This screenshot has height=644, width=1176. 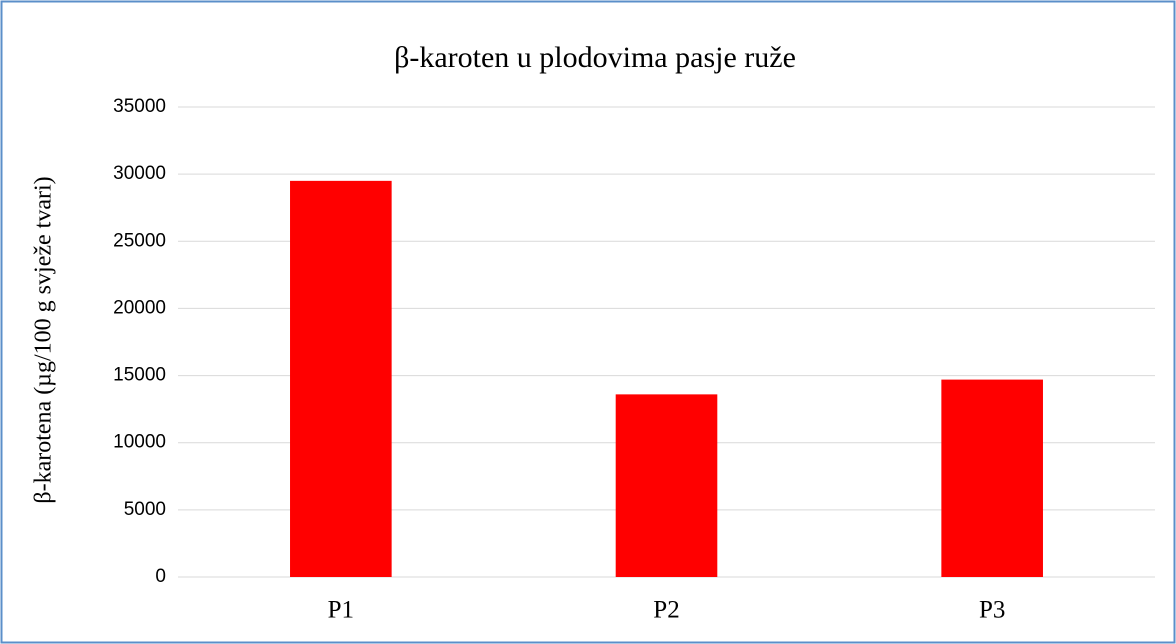 I want to click on x-tick-label: P1, so click(x=341, y=610).